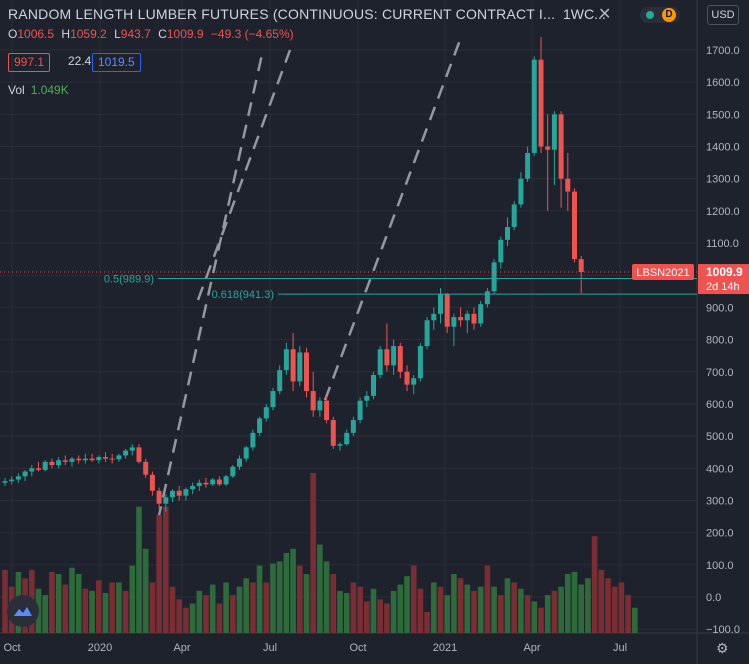  Describe the element at coordinates (315, 648) in the screenshot. I see `time-axis: Oct 2020 Apr Jul Oct 2021 Apr Jul` at that location.